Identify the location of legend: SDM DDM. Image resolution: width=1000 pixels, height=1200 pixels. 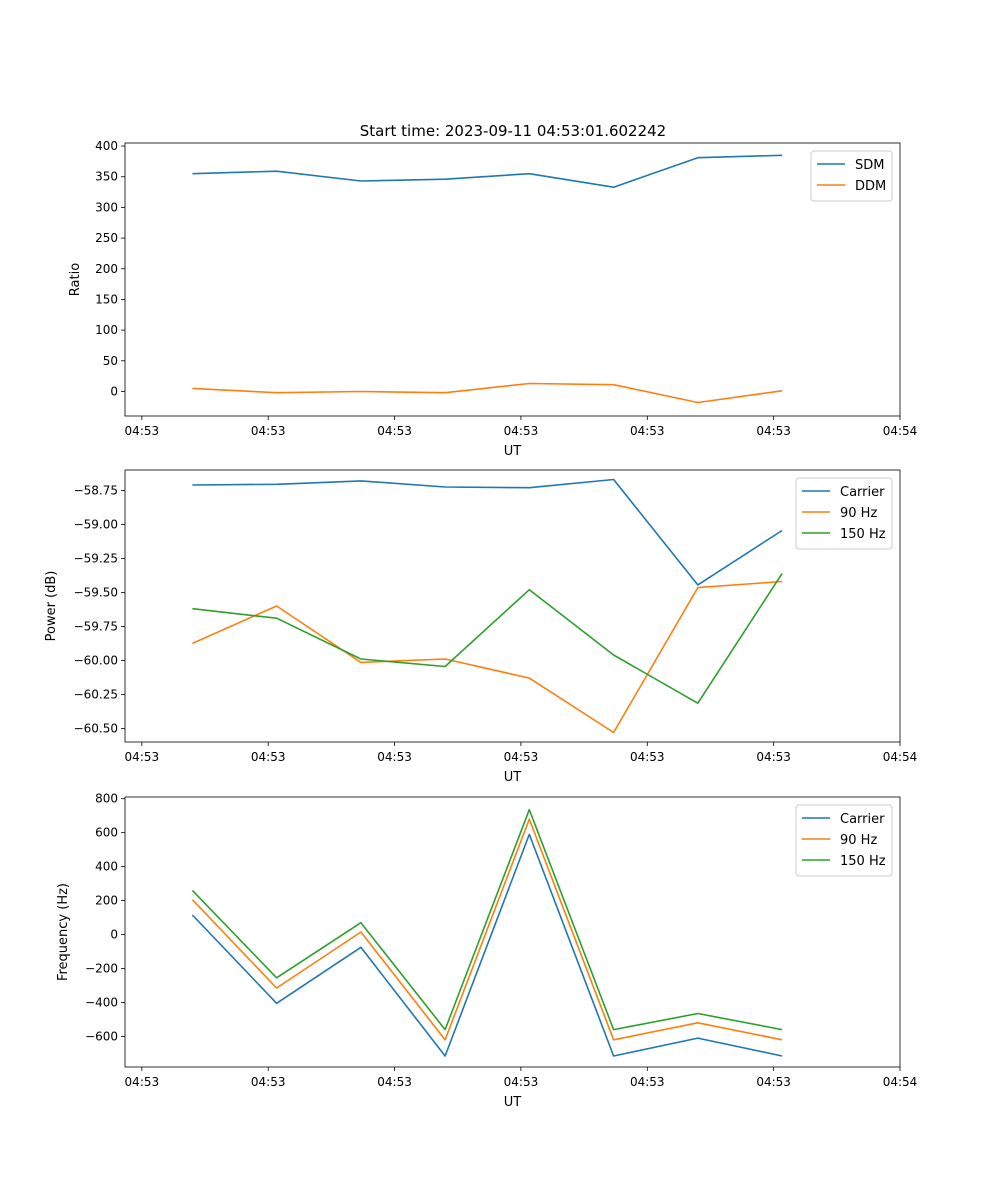
(851, 176).